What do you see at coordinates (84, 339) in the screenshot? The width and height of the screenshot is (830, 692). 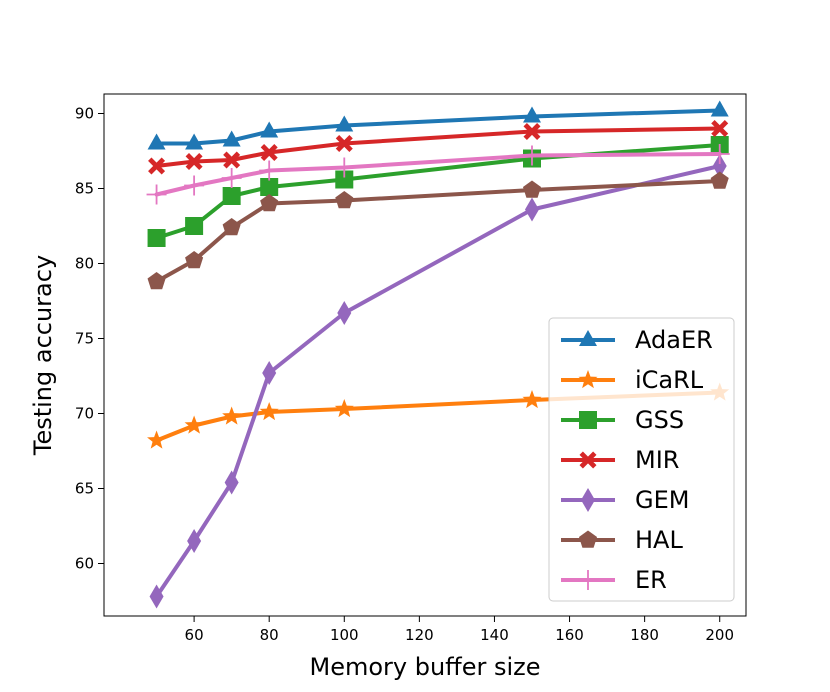 I see `y-tick-label: 75` at bounding box center [84, 339].